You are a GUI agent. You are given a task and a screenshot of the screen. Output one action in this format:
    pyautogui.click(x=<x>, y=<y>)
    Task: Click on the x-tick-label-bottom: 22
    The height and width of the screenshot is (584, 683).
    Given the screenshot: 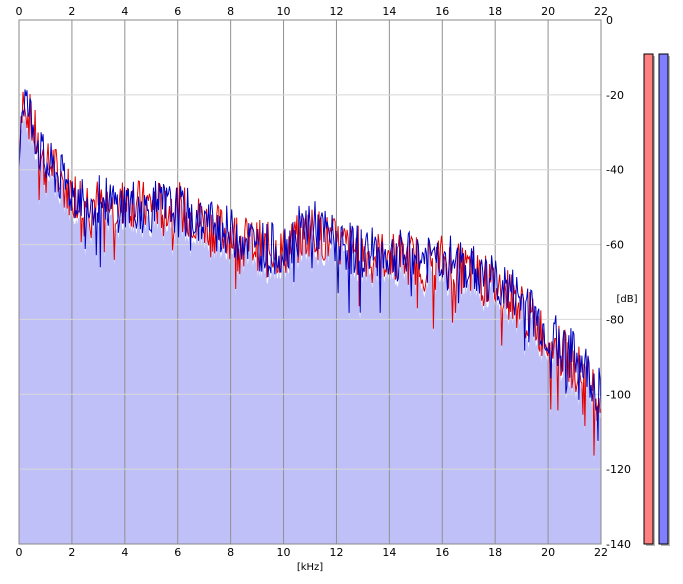 What is the action you would take?
    pyautogui.click(x=601, y=552)
    